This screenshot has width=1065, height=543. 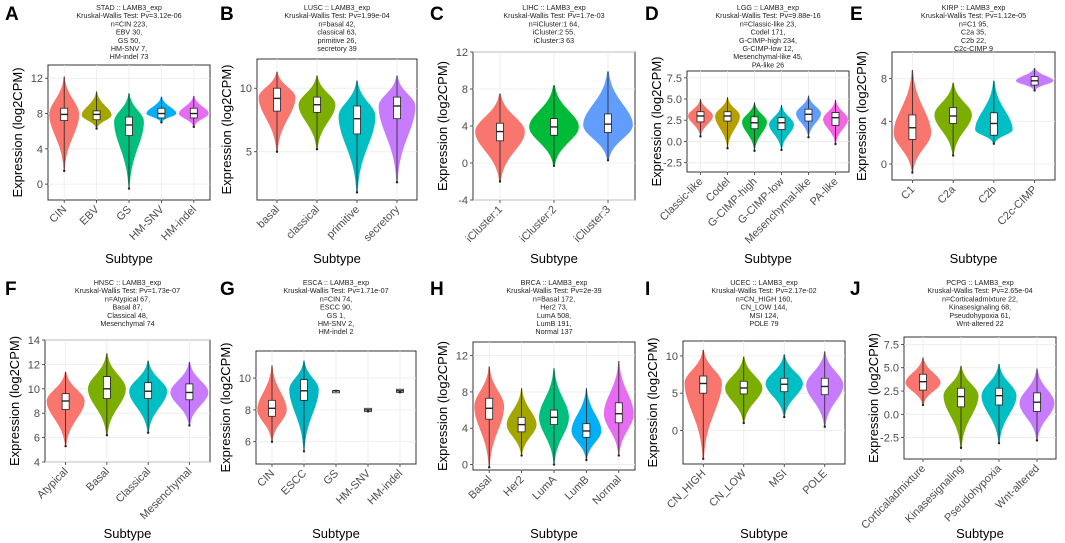 What do you see at coordinates (891, 392) in the screenshot?
I see `y-tick-label: 2.5` at bounding box center [891, 392].